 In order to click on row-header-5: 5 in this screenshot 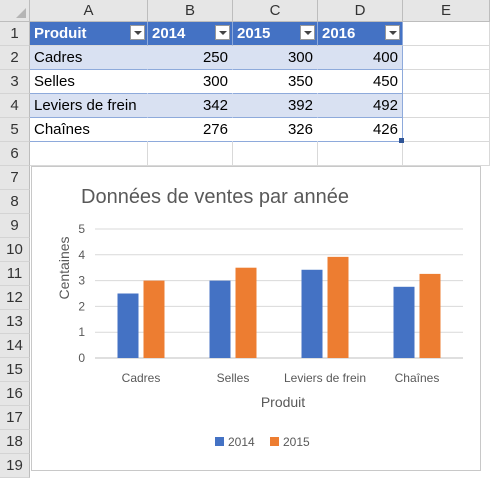, I will do `click(15, 130)`.